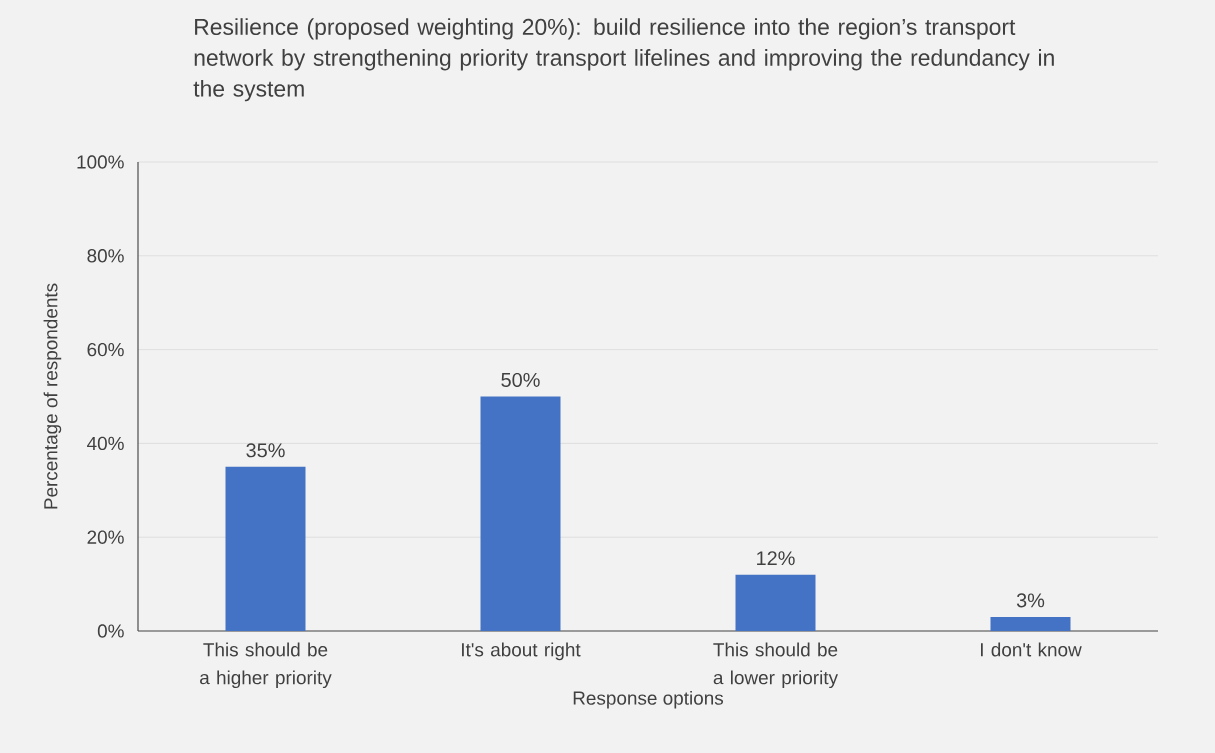  Describe the element at coordinates (105, 349) in the screenshot. I see `y-tick-label: 60%` at that location.